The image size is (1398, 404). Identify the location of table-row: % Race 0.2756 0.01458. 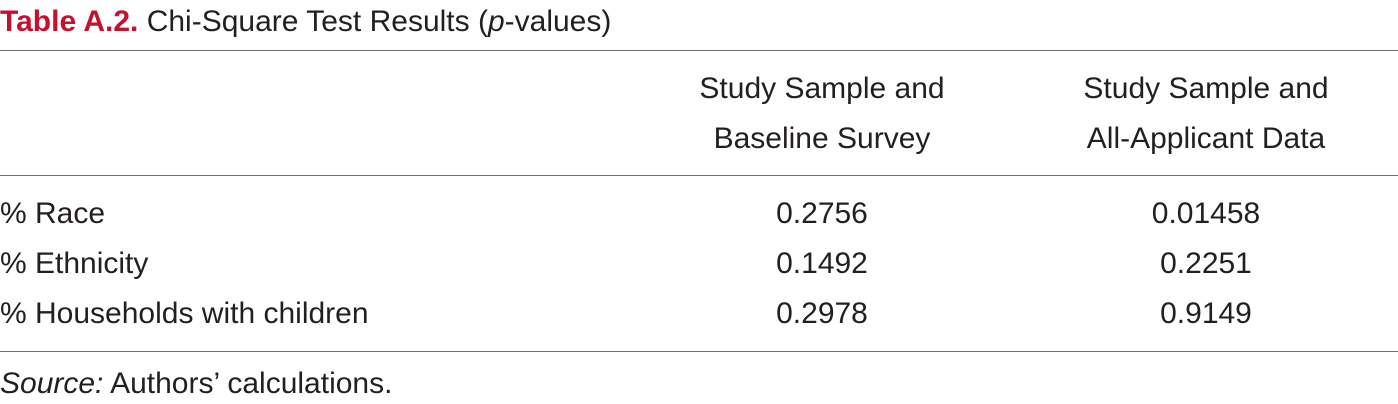
(699, 214).